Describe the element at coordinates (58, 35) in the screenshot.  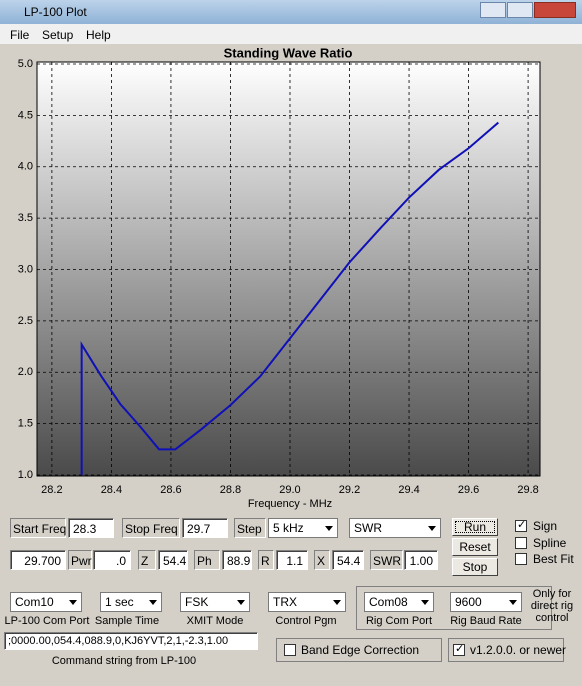
I see `menu-item: Setup` at that location.